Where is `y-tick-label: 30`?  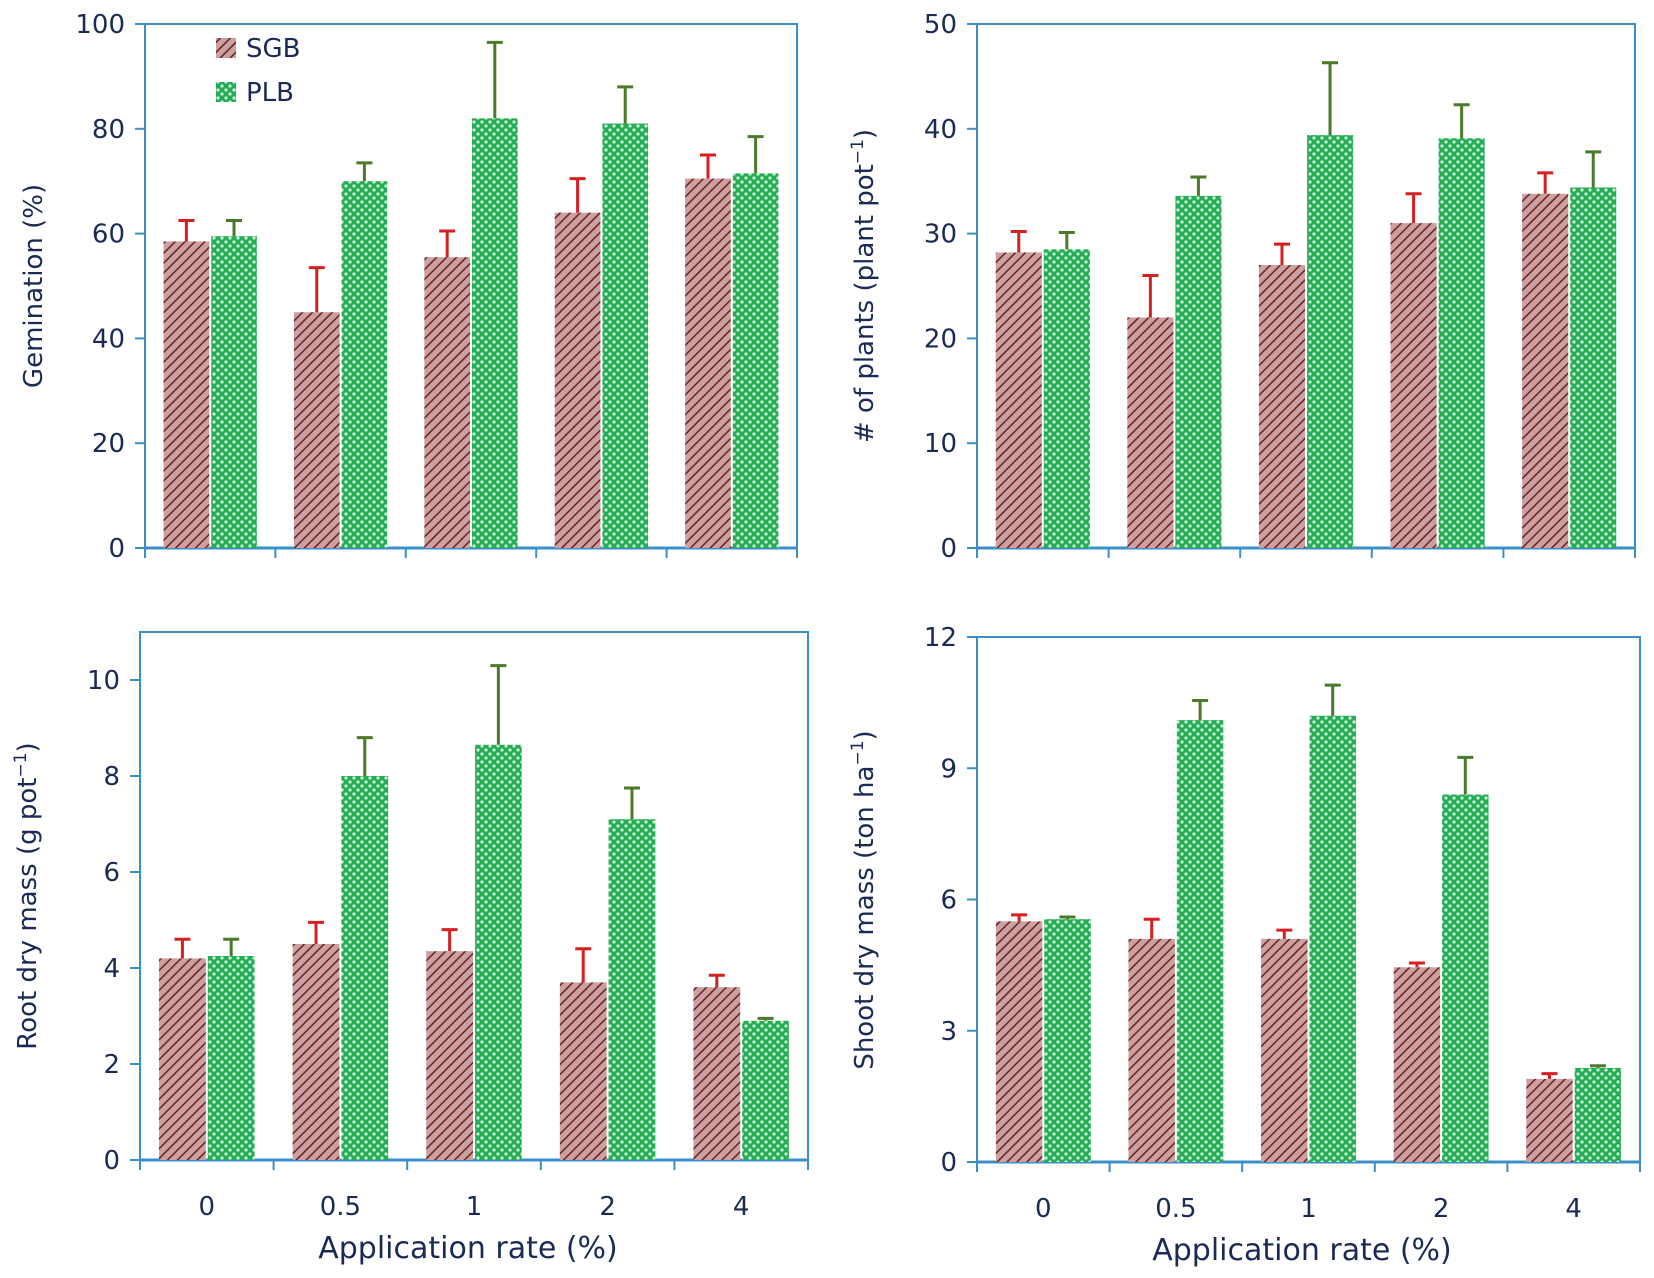
y-tick-label: 30 is located at coordinates (940, 235).